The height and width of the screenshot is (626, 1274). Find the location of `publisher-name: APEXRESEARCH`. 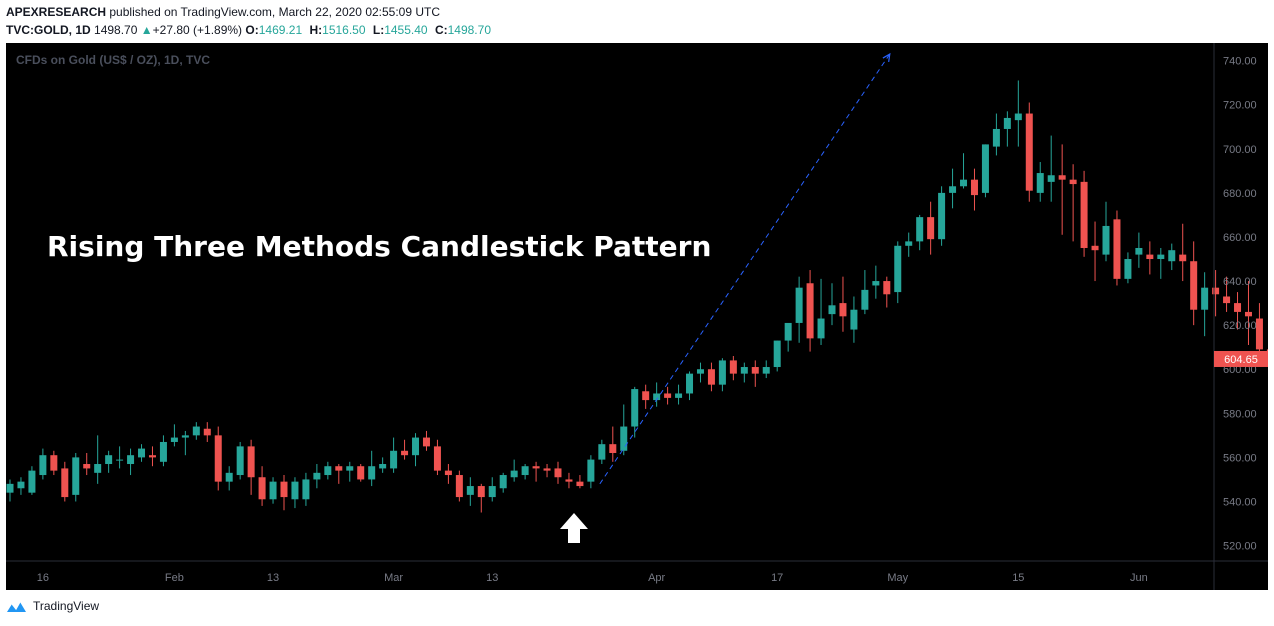

publisher-name: APEXRESEARCH is located at coordinates (56, 12).